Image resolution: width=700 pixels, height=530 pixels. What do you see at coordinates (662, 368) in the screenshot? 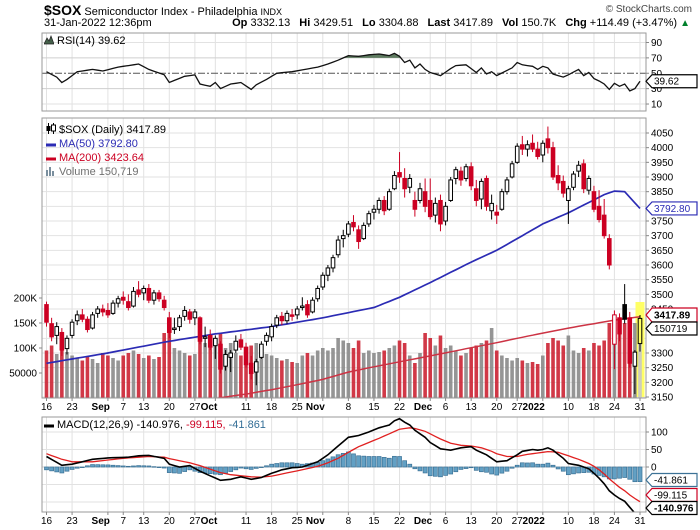
I see `price-axis-label: 3250` at bounding box center [662, 368].